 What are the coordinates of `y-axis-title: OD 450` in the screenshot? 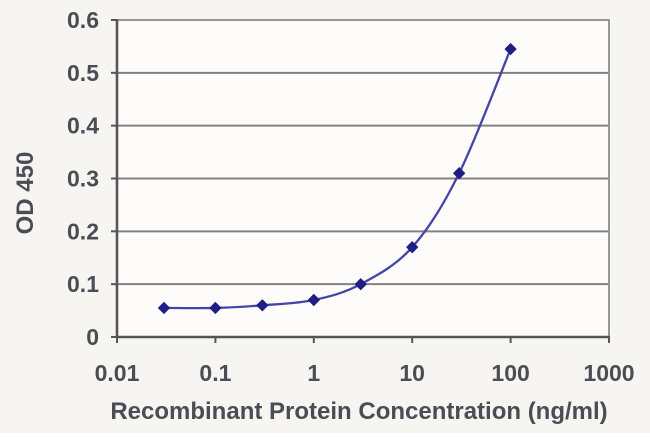 It's located at (25, 193).